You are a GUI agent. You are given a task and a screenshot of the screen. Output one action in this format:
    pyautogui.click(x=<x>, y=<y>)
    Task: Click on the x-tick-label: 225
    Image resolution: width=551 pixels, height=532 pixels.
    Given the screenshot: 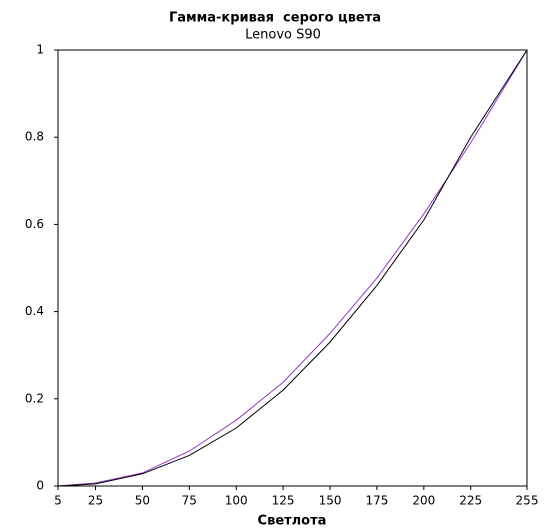 What is the action you would take?
    pyautogui.click(x=470, y=501)
    